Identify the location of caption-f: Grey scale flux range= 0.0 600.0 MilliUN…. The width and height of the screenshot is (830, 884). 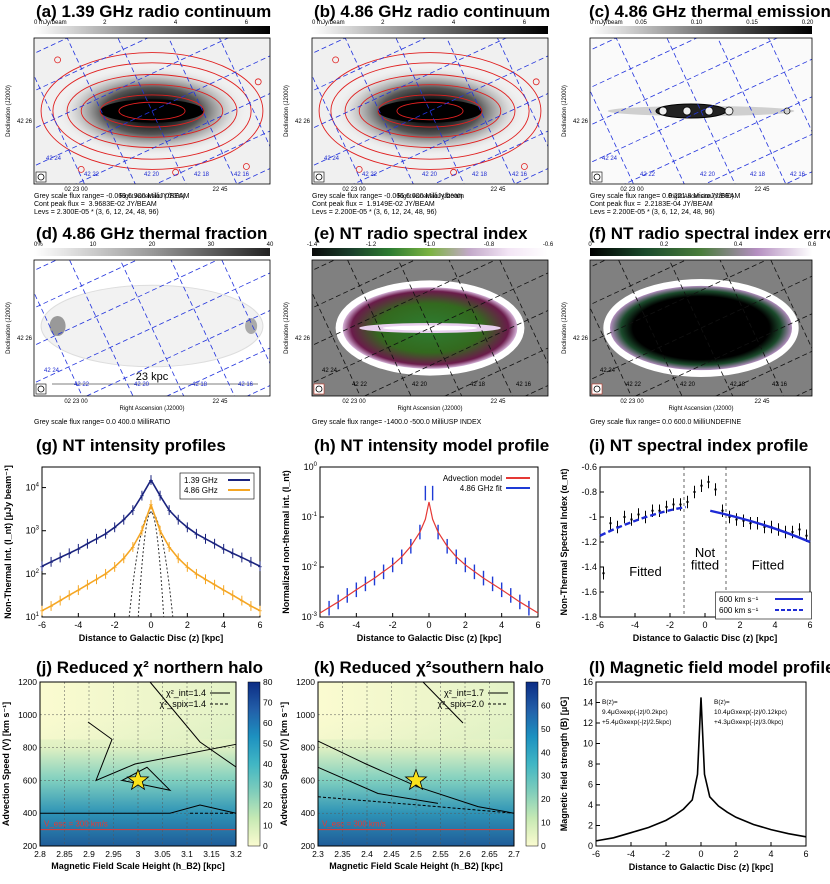
(666, 422).